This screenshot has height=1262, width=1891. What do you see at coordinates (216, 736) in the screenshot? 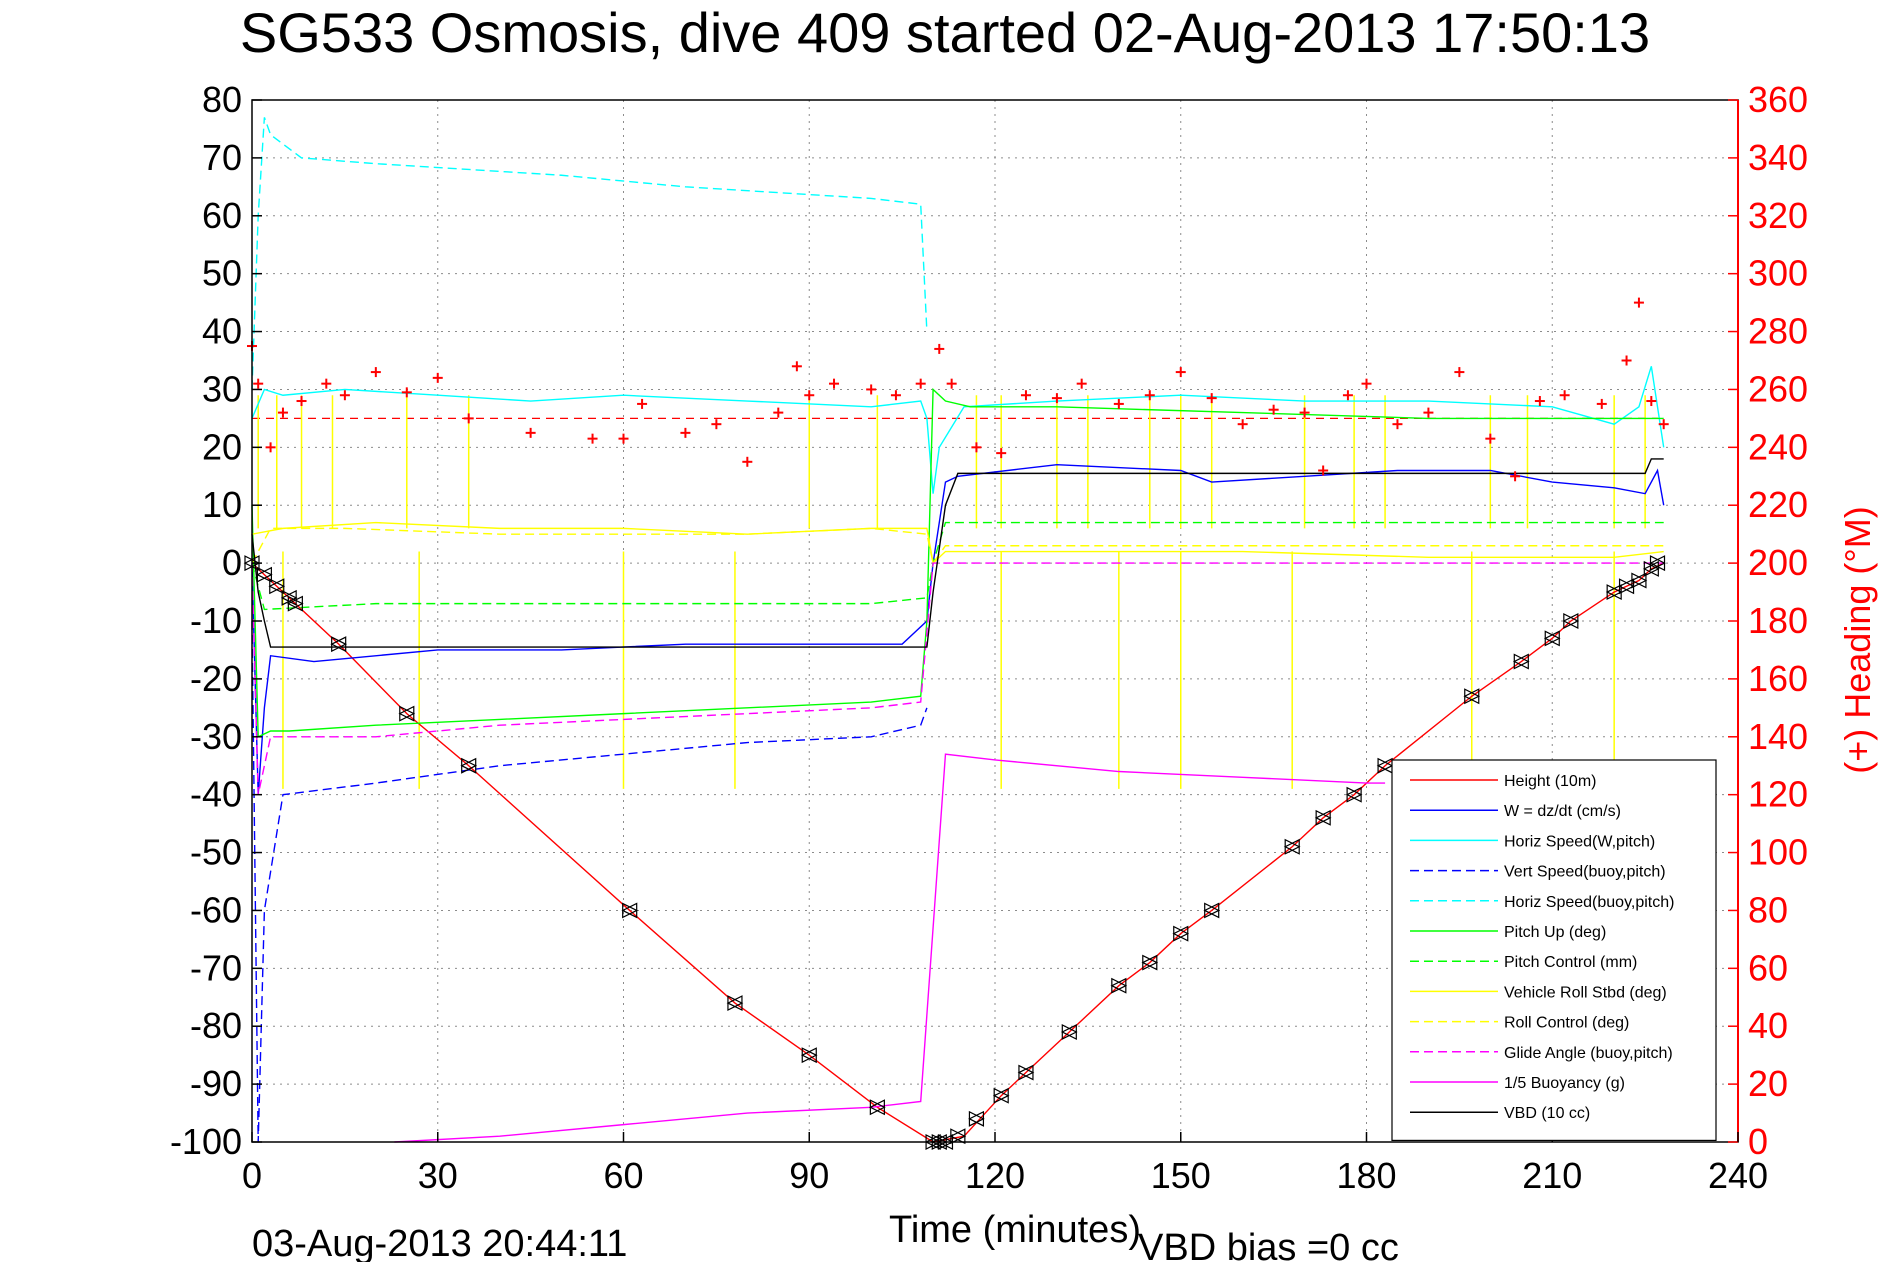
I see `left-tick-label: -30` at bounding box center [216, 736].